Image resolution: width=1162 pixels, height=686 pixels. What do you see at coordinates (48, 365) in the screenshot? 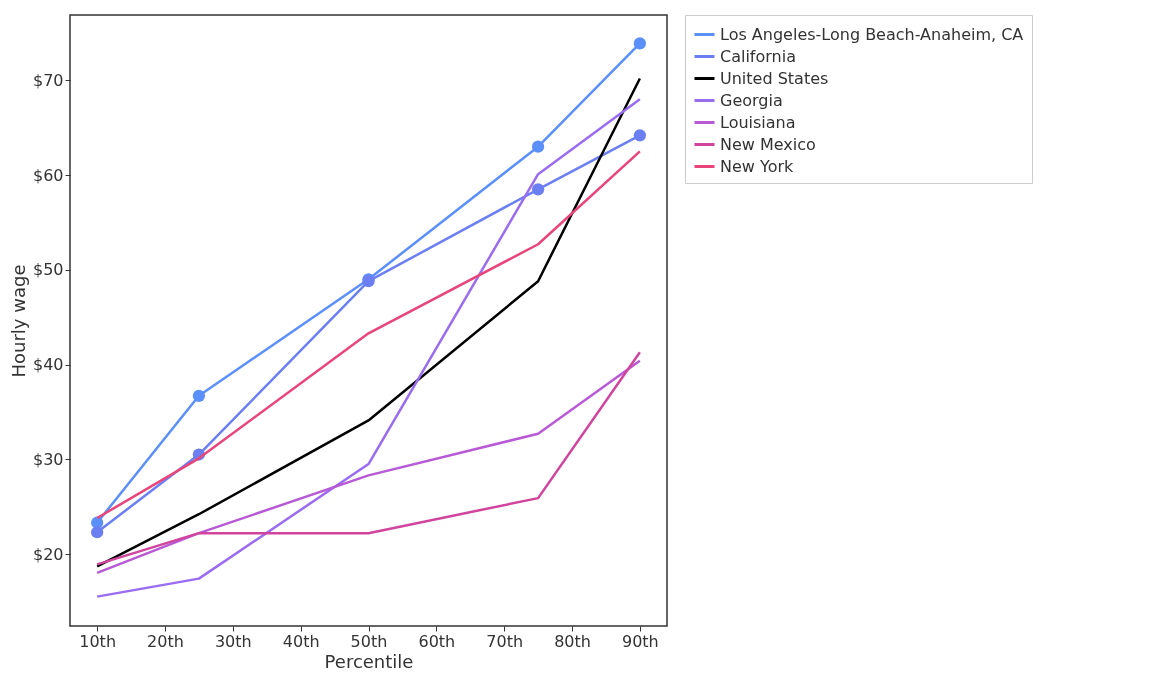
I see `y-tick-label: $40` at bounding box center [48, 365].